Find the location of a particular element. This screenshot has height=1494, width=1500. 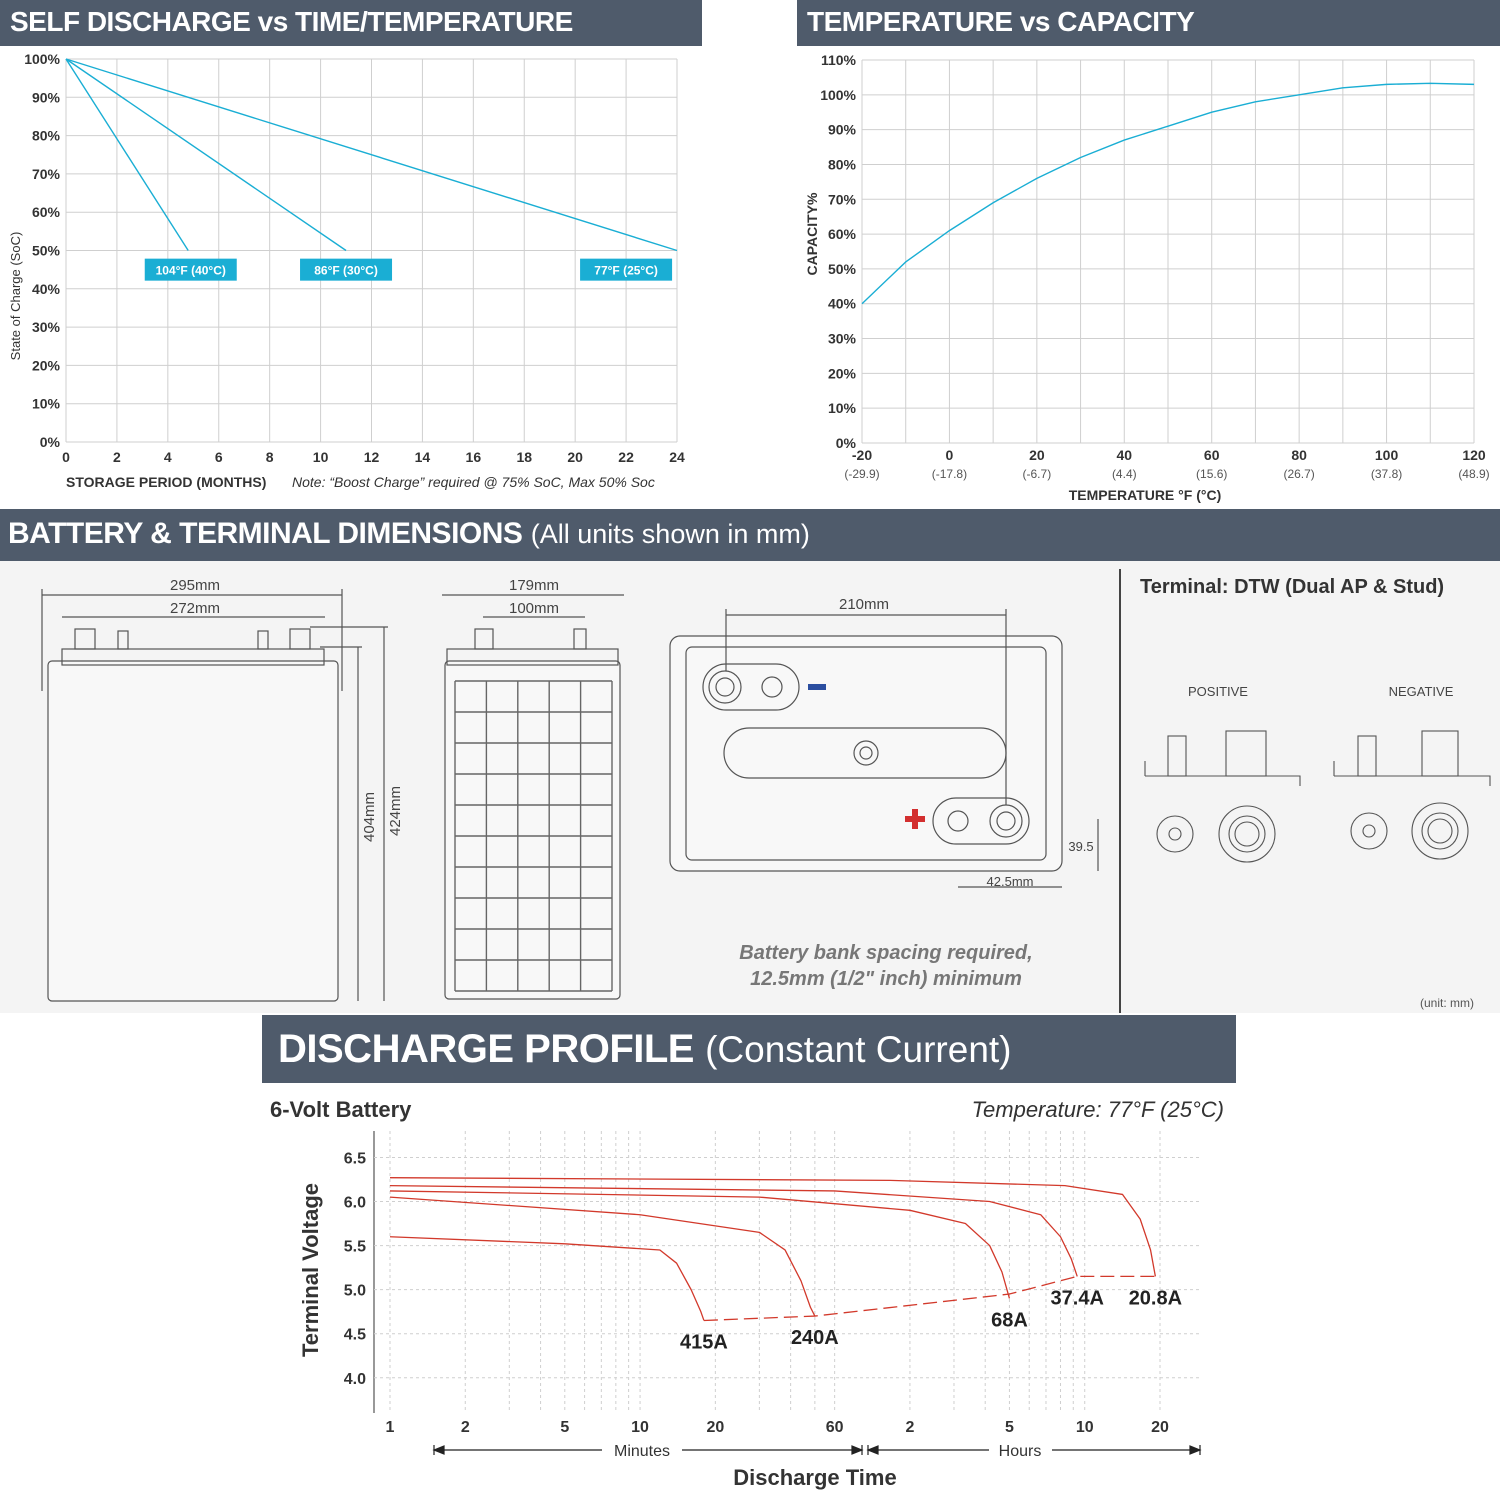

discharge-tick-labels: 6.5 6.0 5.5 5.0 4.5 4.0 1 2 5 10 20 60 2 5 10 20 is located at coordinates (756, 1293).